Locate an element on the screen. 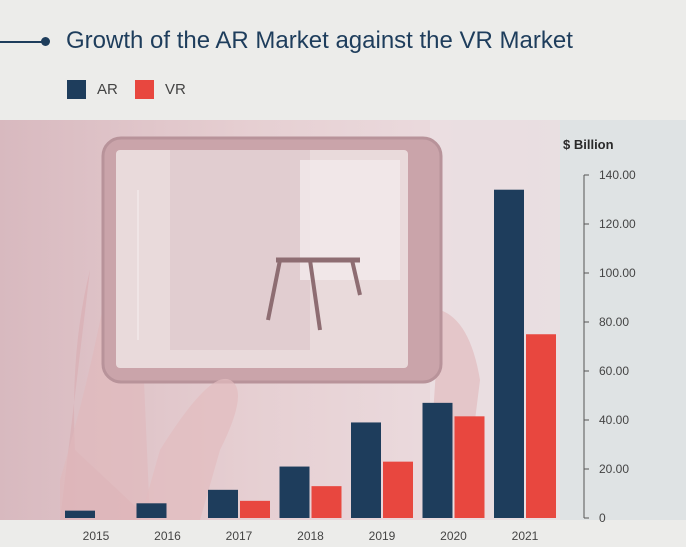 The height and width of the screenshot is (547, 686). legend-swatch-ar is located at coordinates (76, 89).